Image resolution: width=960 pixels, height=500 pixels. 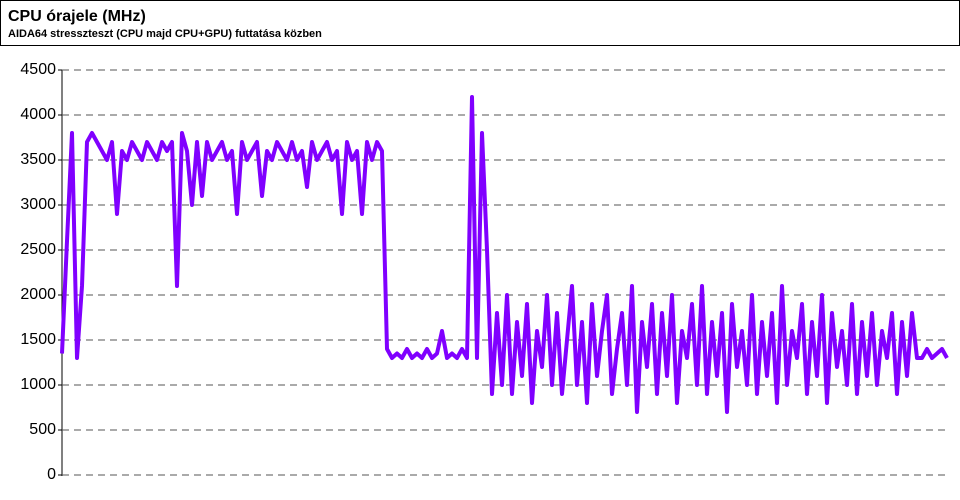 I want to click on chart-title: CPU órajele (MHz), so click(x=77, y=16).